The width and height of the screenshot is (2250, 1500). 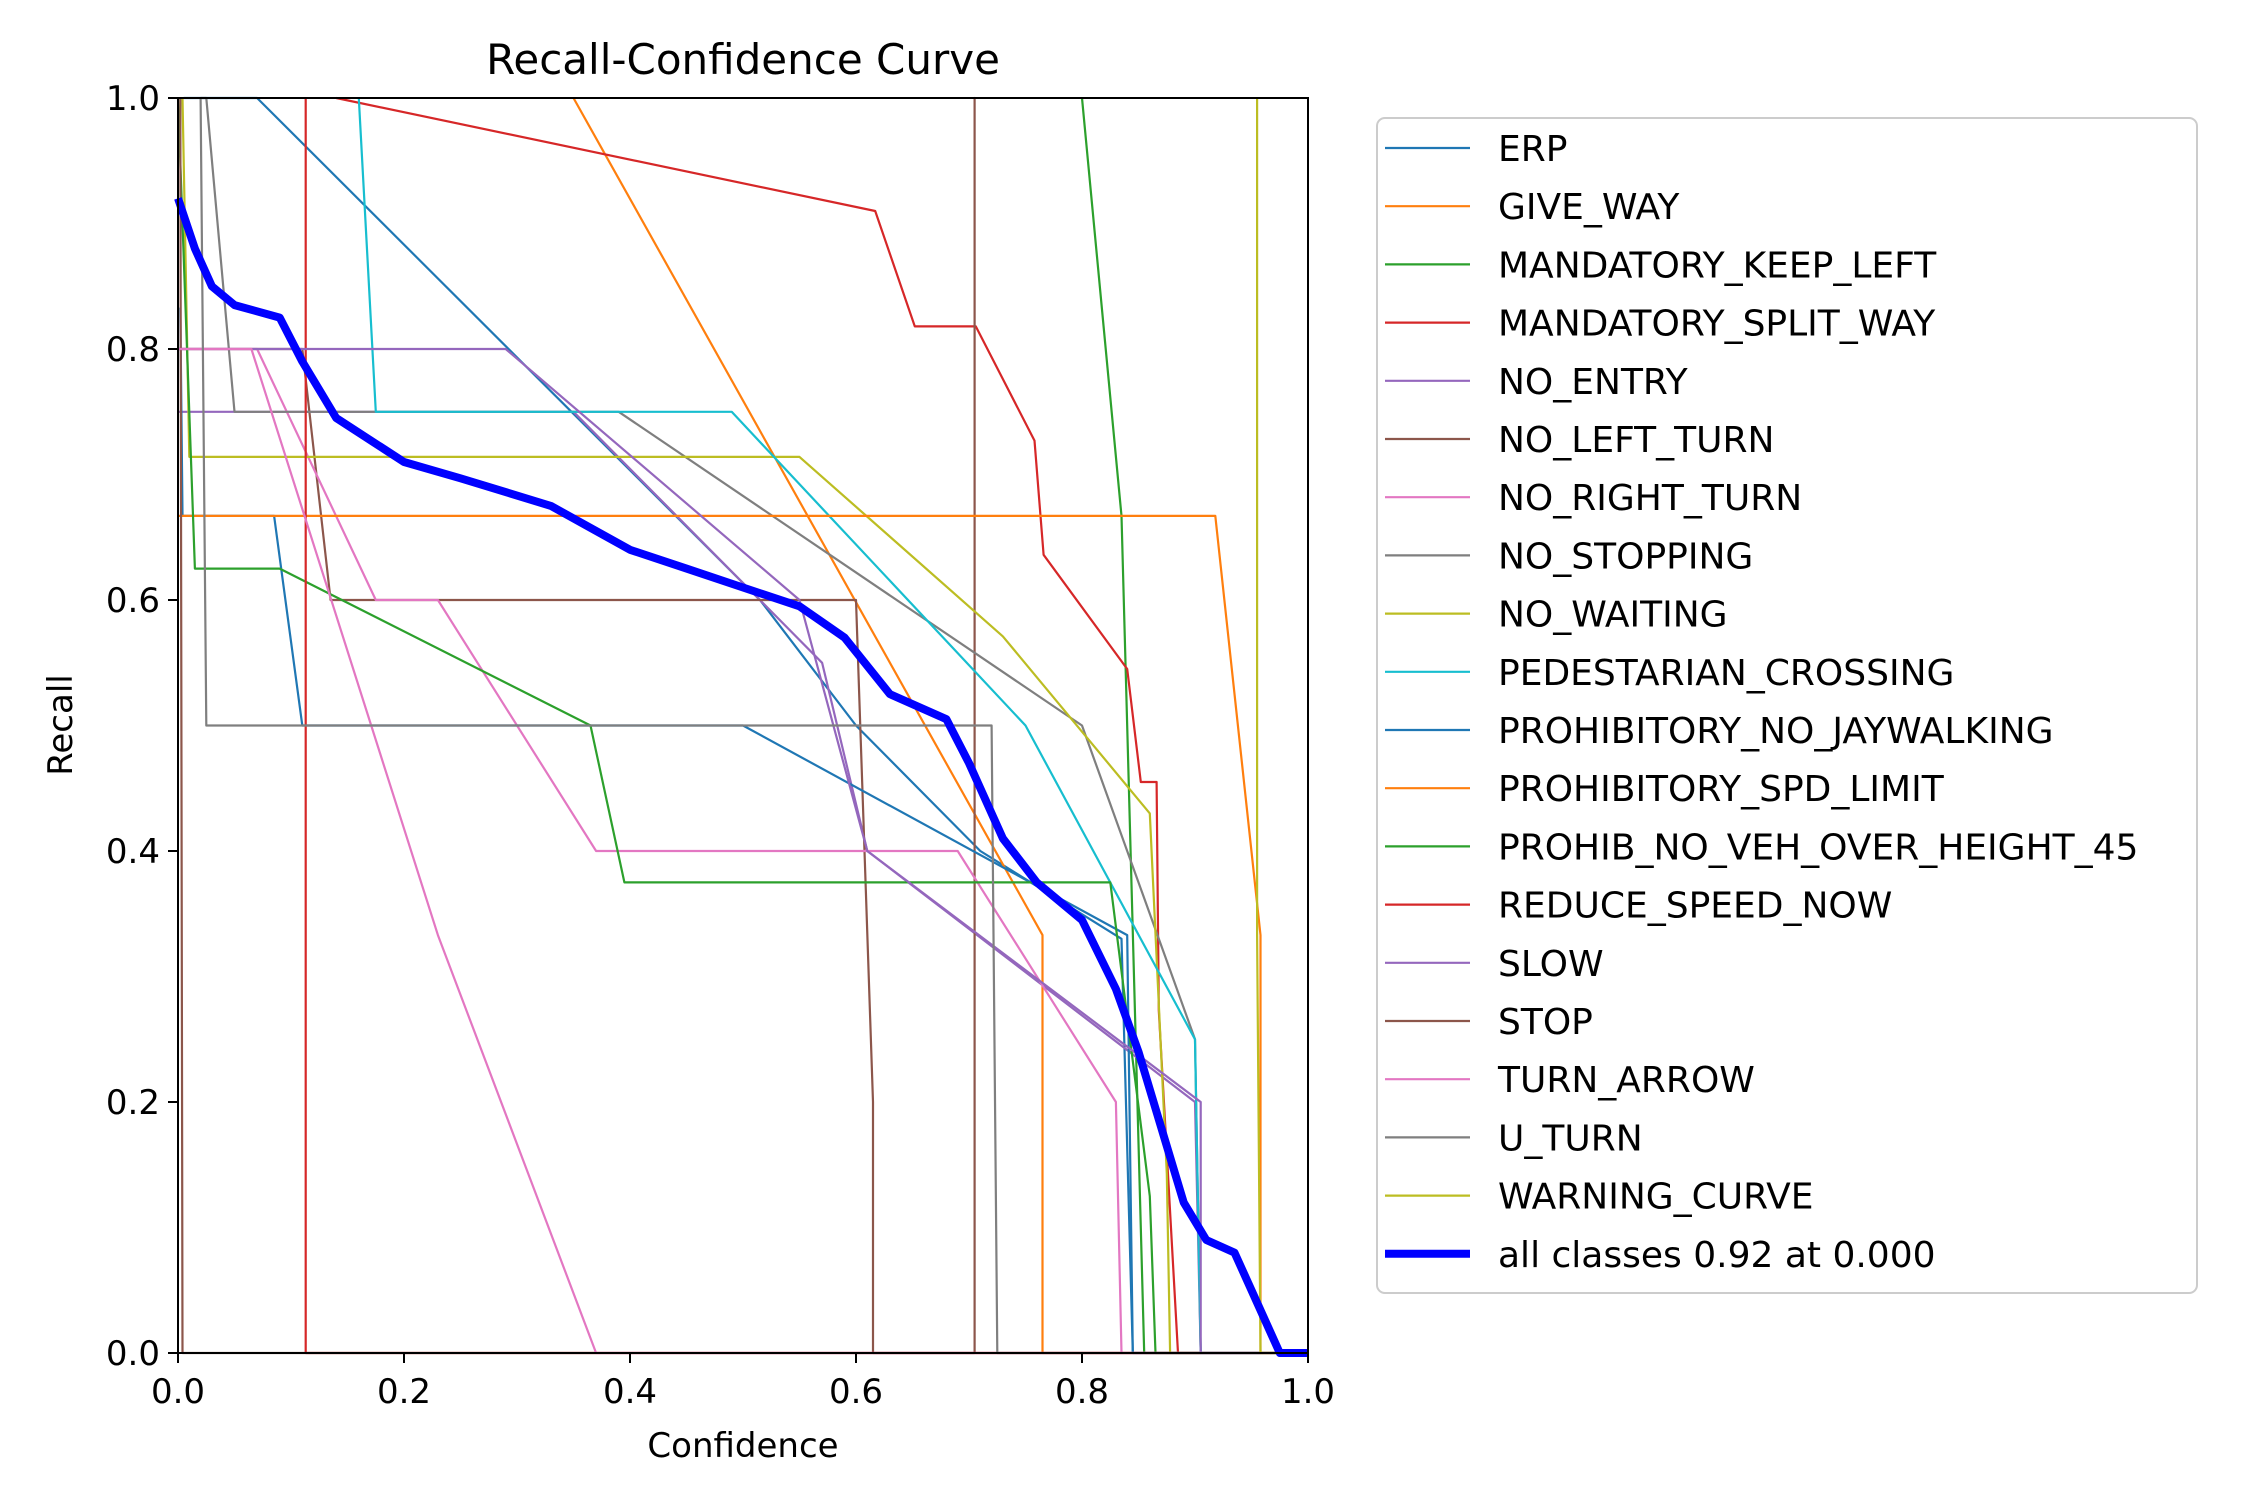 What do you see at coordinates (1656, 1197) in the screenshot?
I see `legend-label-warning-curve: WARNING_CURVE` at bounding box center [1656, 1197].